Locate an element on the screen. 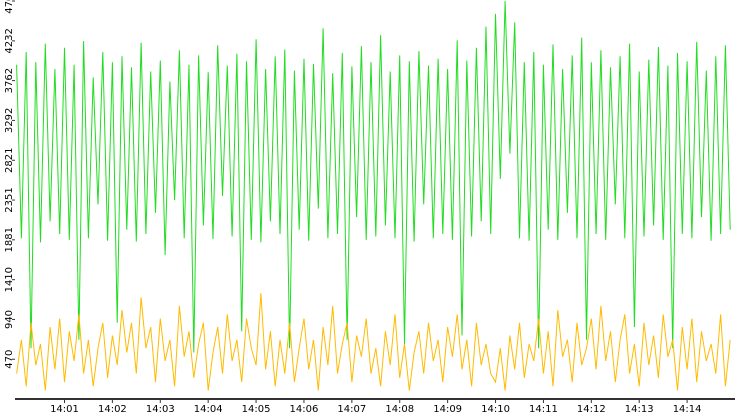 The image size is (735, 415). x-tick-label: 14:01 is located at coordinates (64, 409).